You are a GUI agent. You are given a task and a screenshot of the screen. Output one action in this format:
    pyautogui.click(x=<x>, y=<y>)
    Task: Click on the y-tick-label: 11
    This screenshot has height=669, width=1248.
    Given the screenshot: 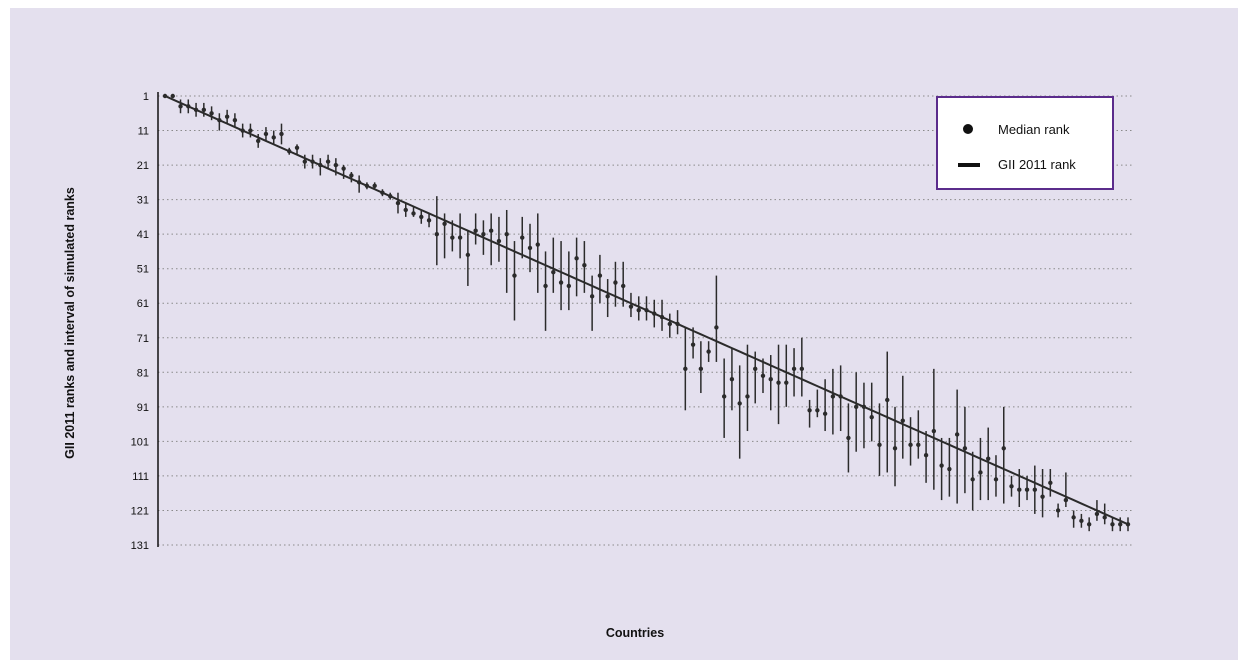 What is the action you would take?
    pyautogui.click(x=143, y=132)
    